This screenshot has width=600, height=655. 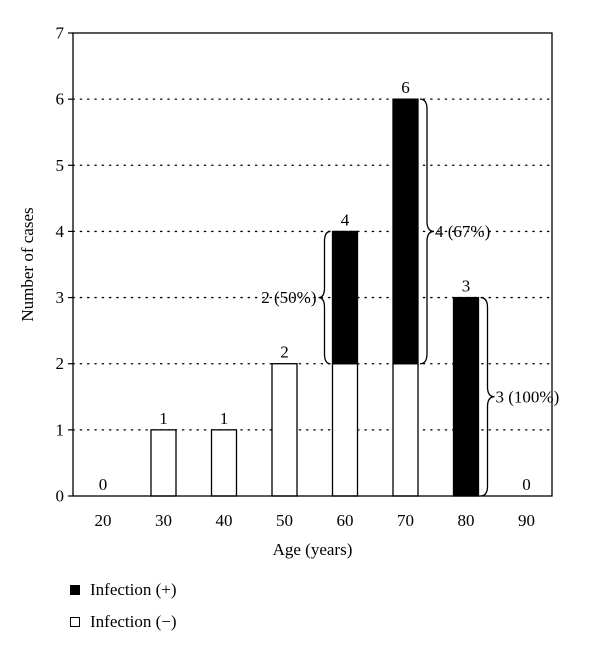 What do you see at coordinates (345, 520) in the screenshot?
I see `x-tick-label: 60` at bounding box center [345, 520].